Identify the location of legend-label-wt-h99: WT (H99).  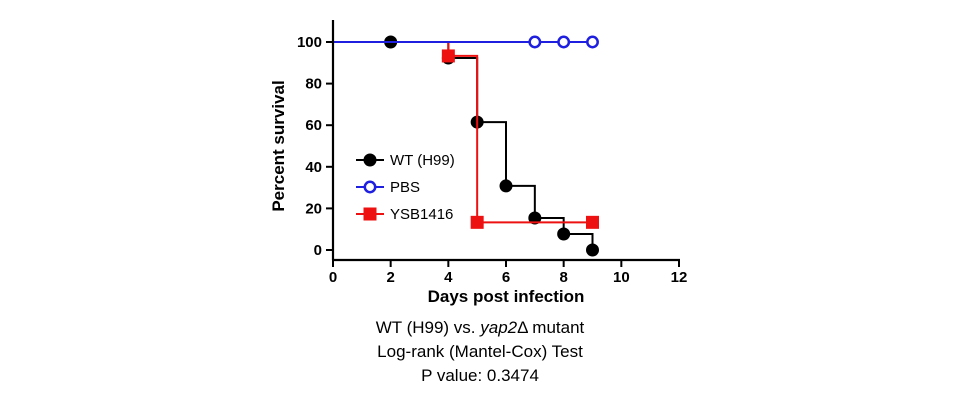
(422, 160).